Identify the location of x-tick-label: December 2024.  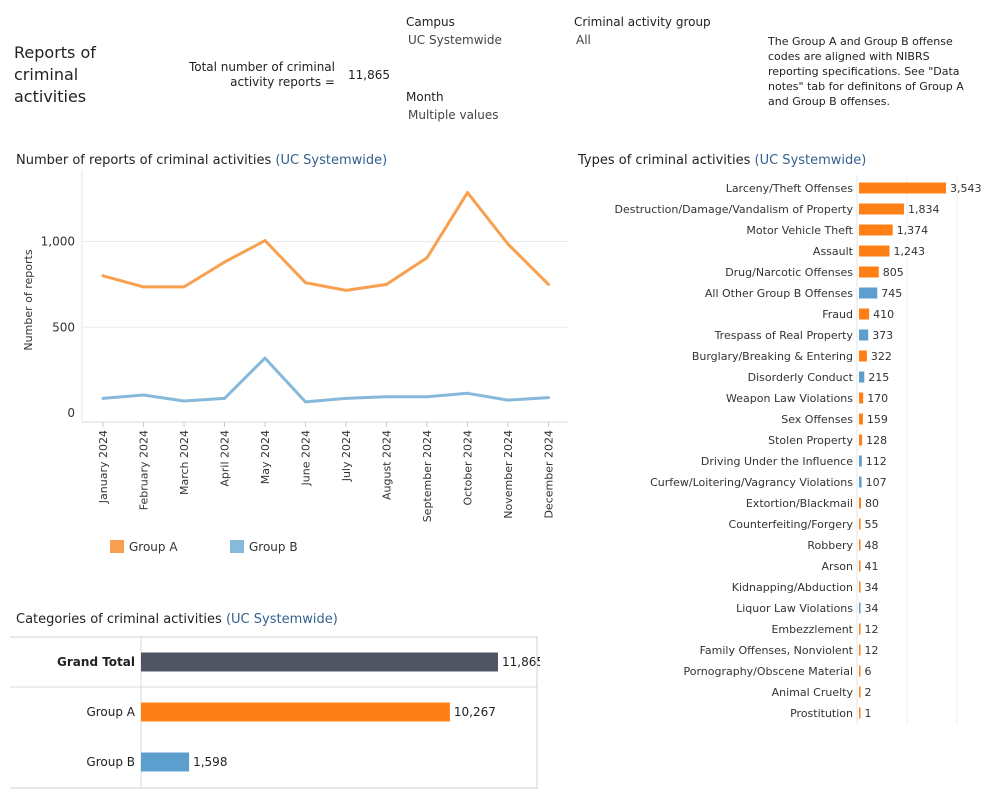
(549, 474).